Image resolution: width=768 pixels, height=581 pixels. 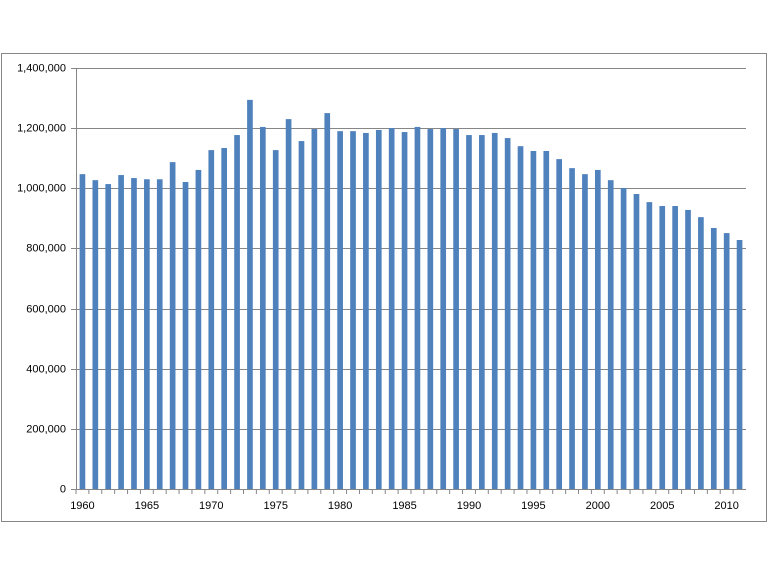 I want to click on x-tick-label: 1975, so click(x=275, y=506).